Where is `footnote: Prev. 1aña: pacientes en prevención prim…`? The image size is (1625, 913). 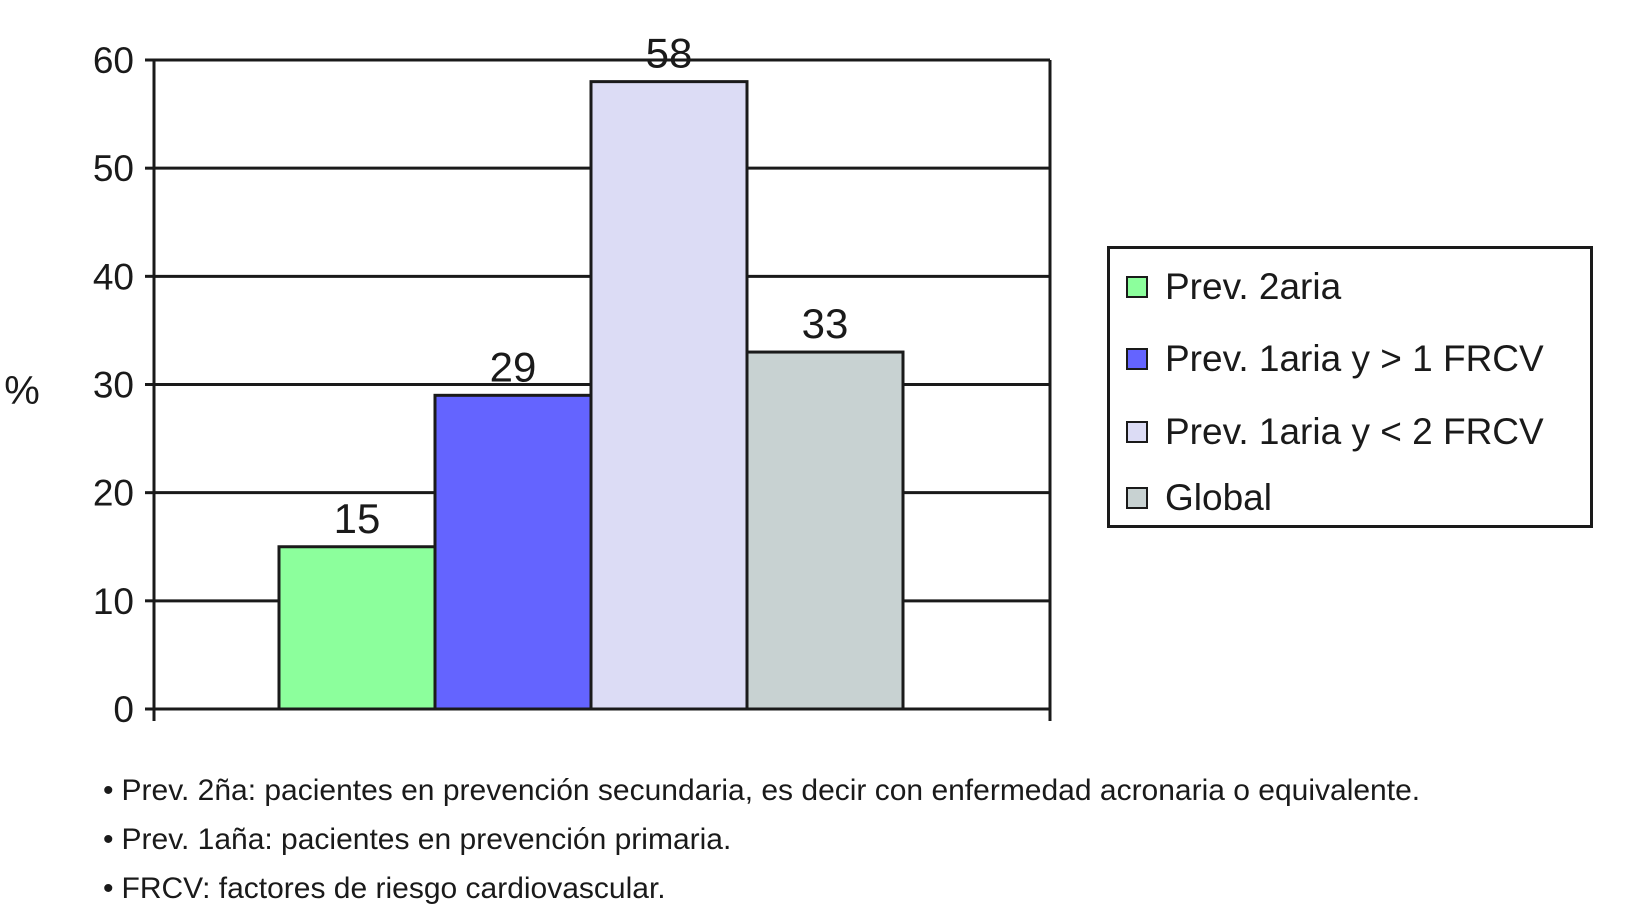
footnote: Prev. 1aña: pacientes en prevención prim… is located at coordinates (761, 839).